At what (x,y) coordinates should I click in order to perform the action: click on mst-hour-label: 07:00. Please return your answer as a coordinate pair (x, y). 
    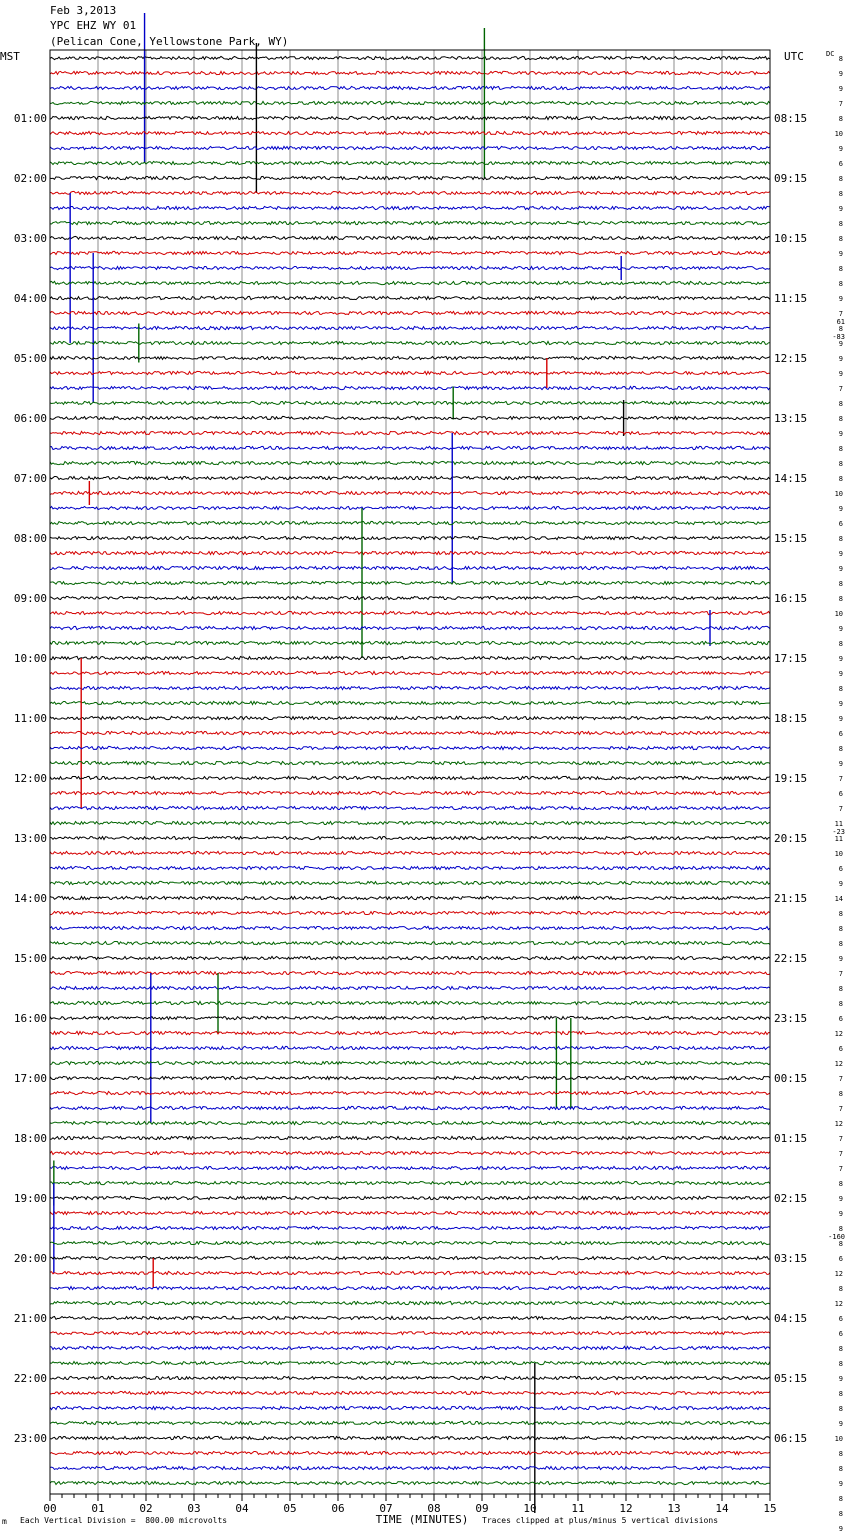
    Looking at the image, I should click on (30, 478).